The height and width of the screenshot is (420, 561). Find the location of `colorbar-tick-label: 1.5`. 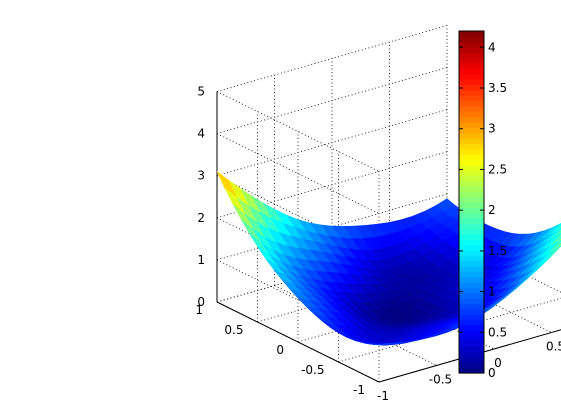

colorbar-tick-label: 1.5 is located at coordinates (497, 251).